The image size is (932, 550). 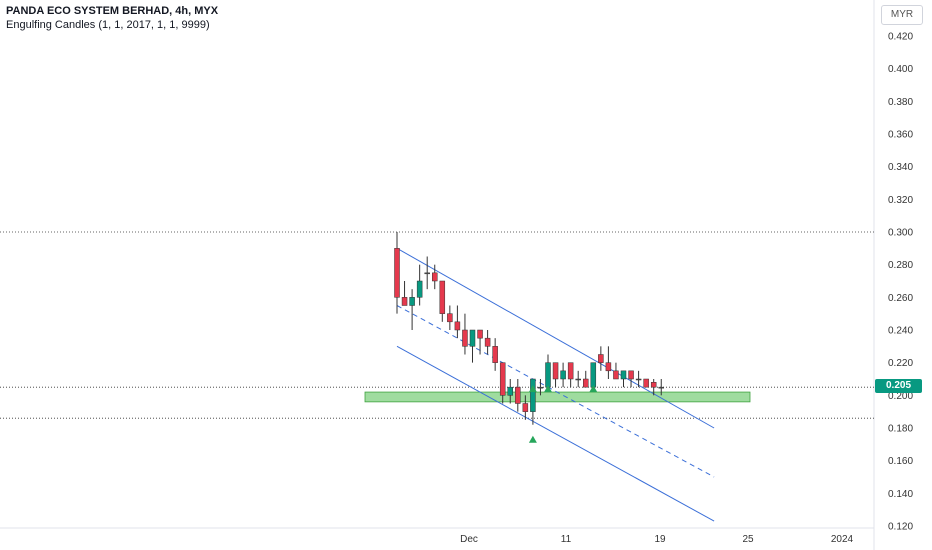 What do you see at coordinates (900, 527) in the screenshot?
I see `price-tick-label: 0.120` at bounding box center [900, 527].